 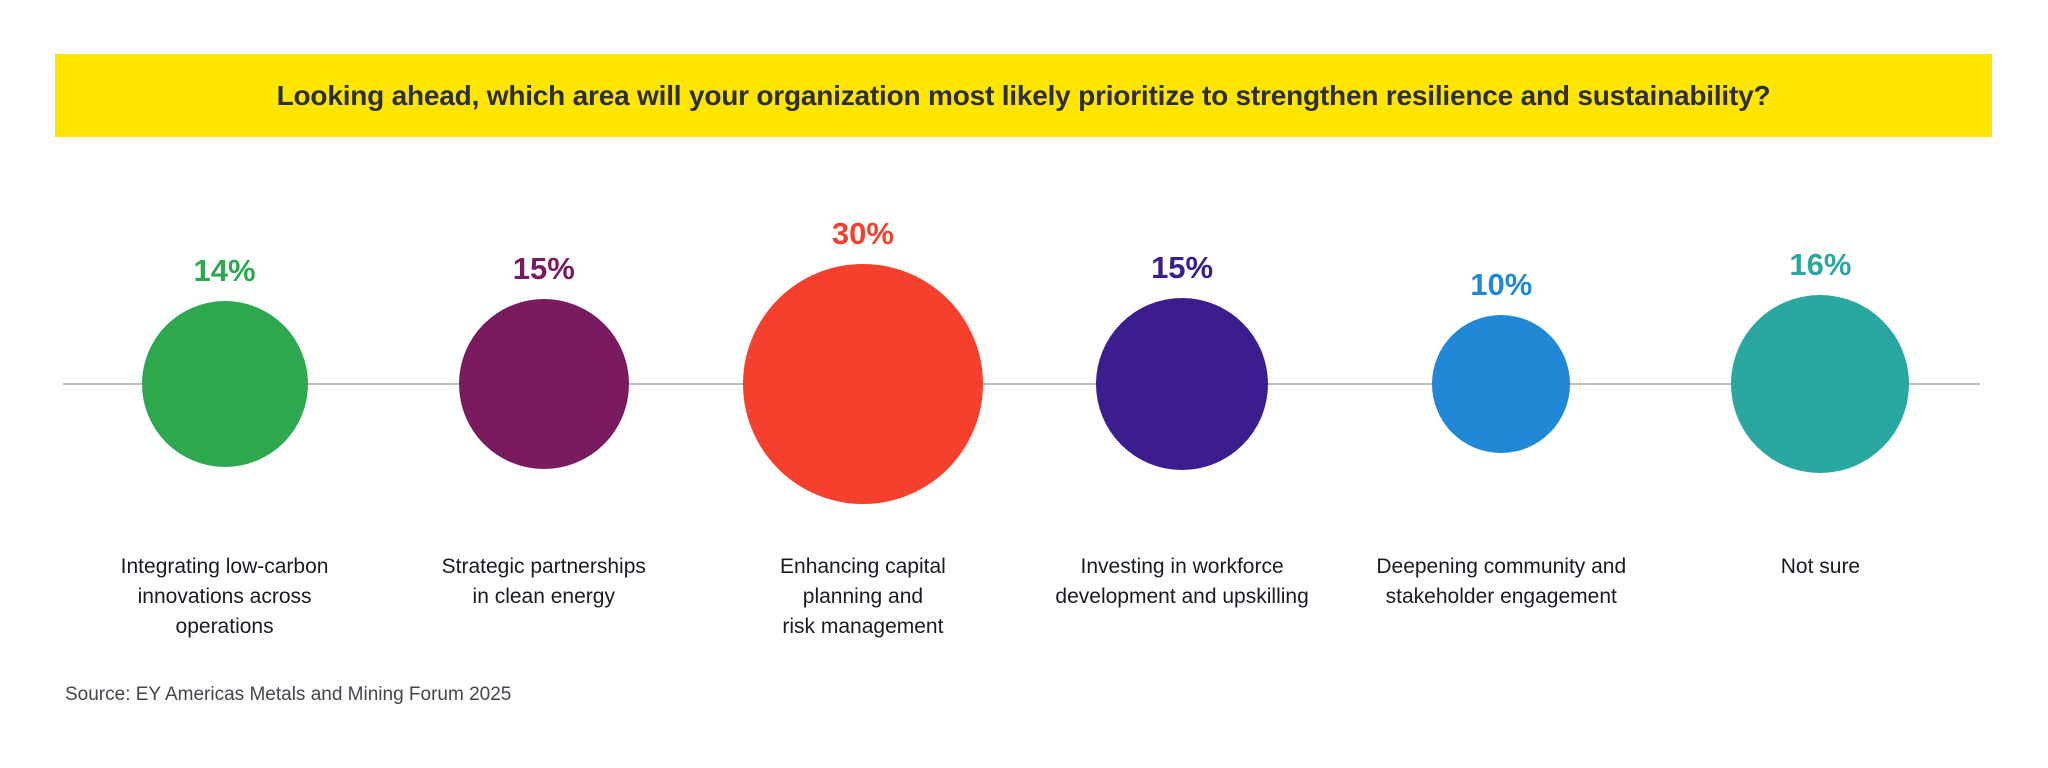 I want to click on percent-label: 30%, so click(x=862, y=233).